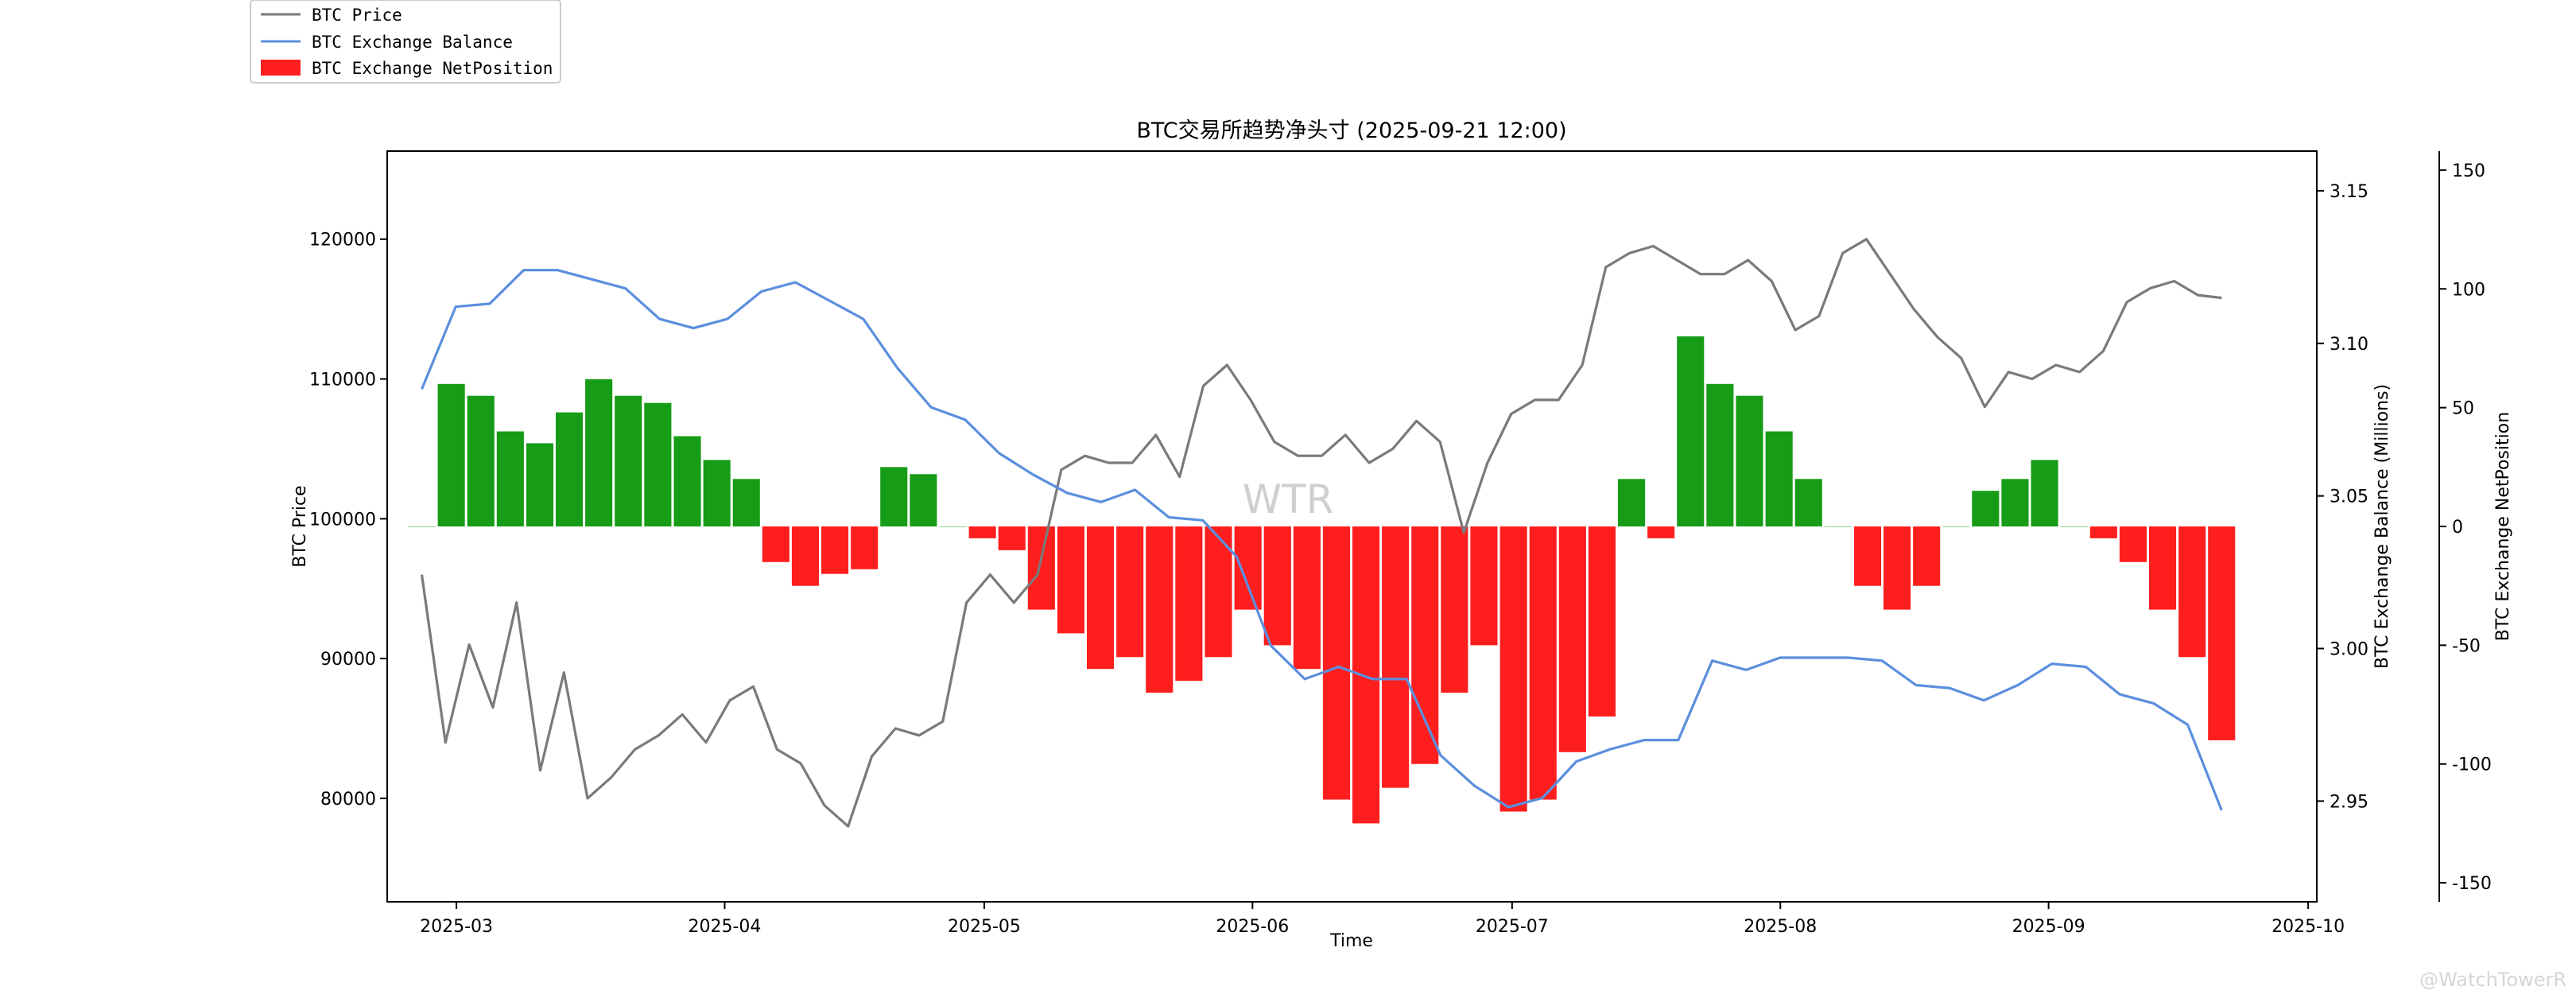  I want to click on x-axis-label: Time, so click(1351, 941).